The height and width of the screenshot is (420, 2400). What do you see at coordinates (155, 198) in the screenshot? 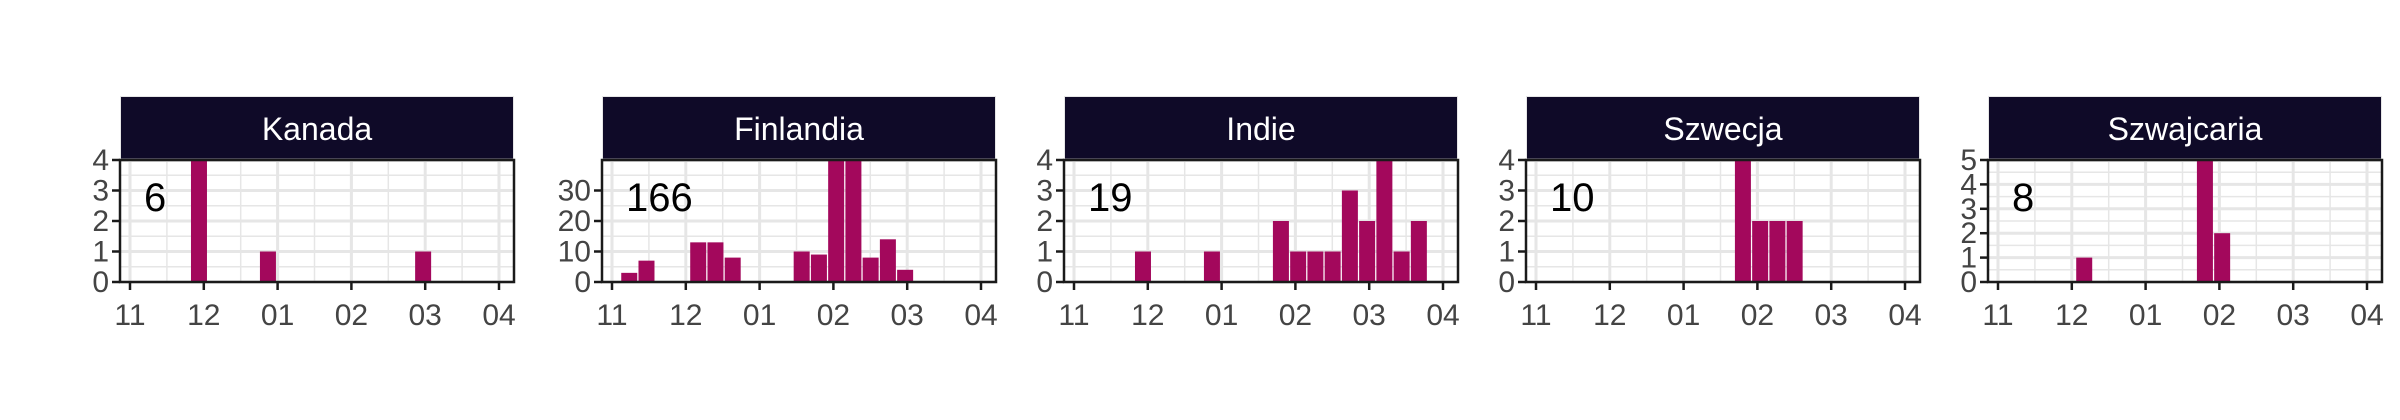
I see `total-count-label: 6` at bounding box center [155, 198].